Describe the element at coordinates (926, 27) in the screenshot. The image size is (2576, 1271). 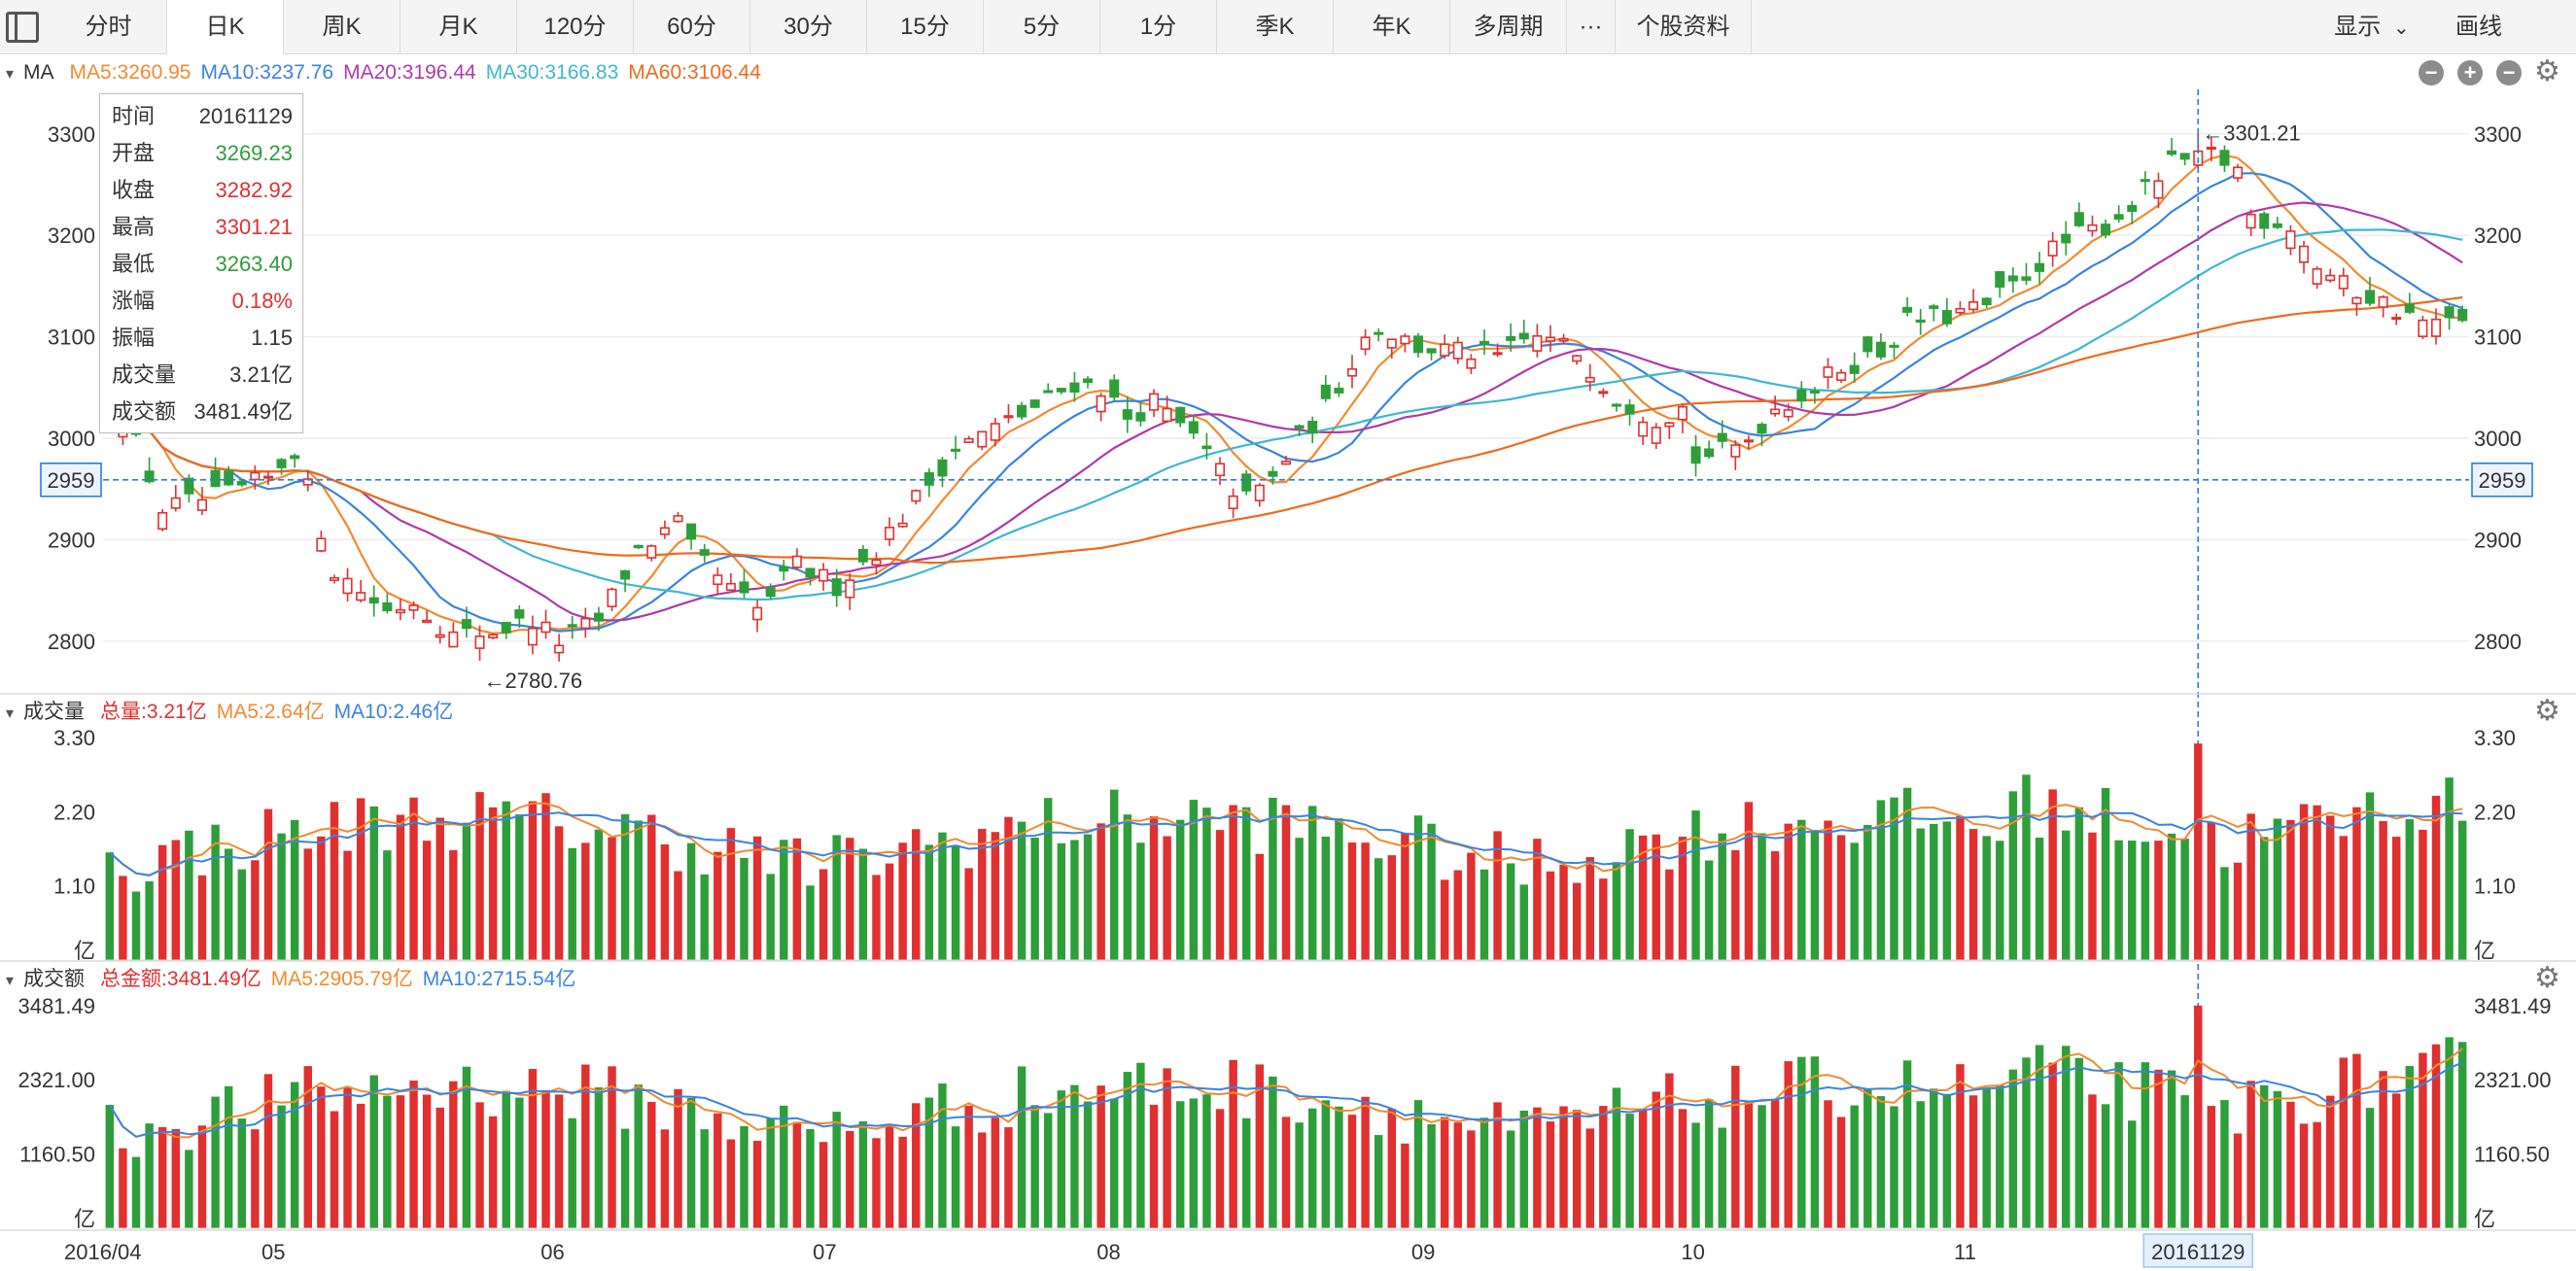
I see `tab-7: 15分` at that location.